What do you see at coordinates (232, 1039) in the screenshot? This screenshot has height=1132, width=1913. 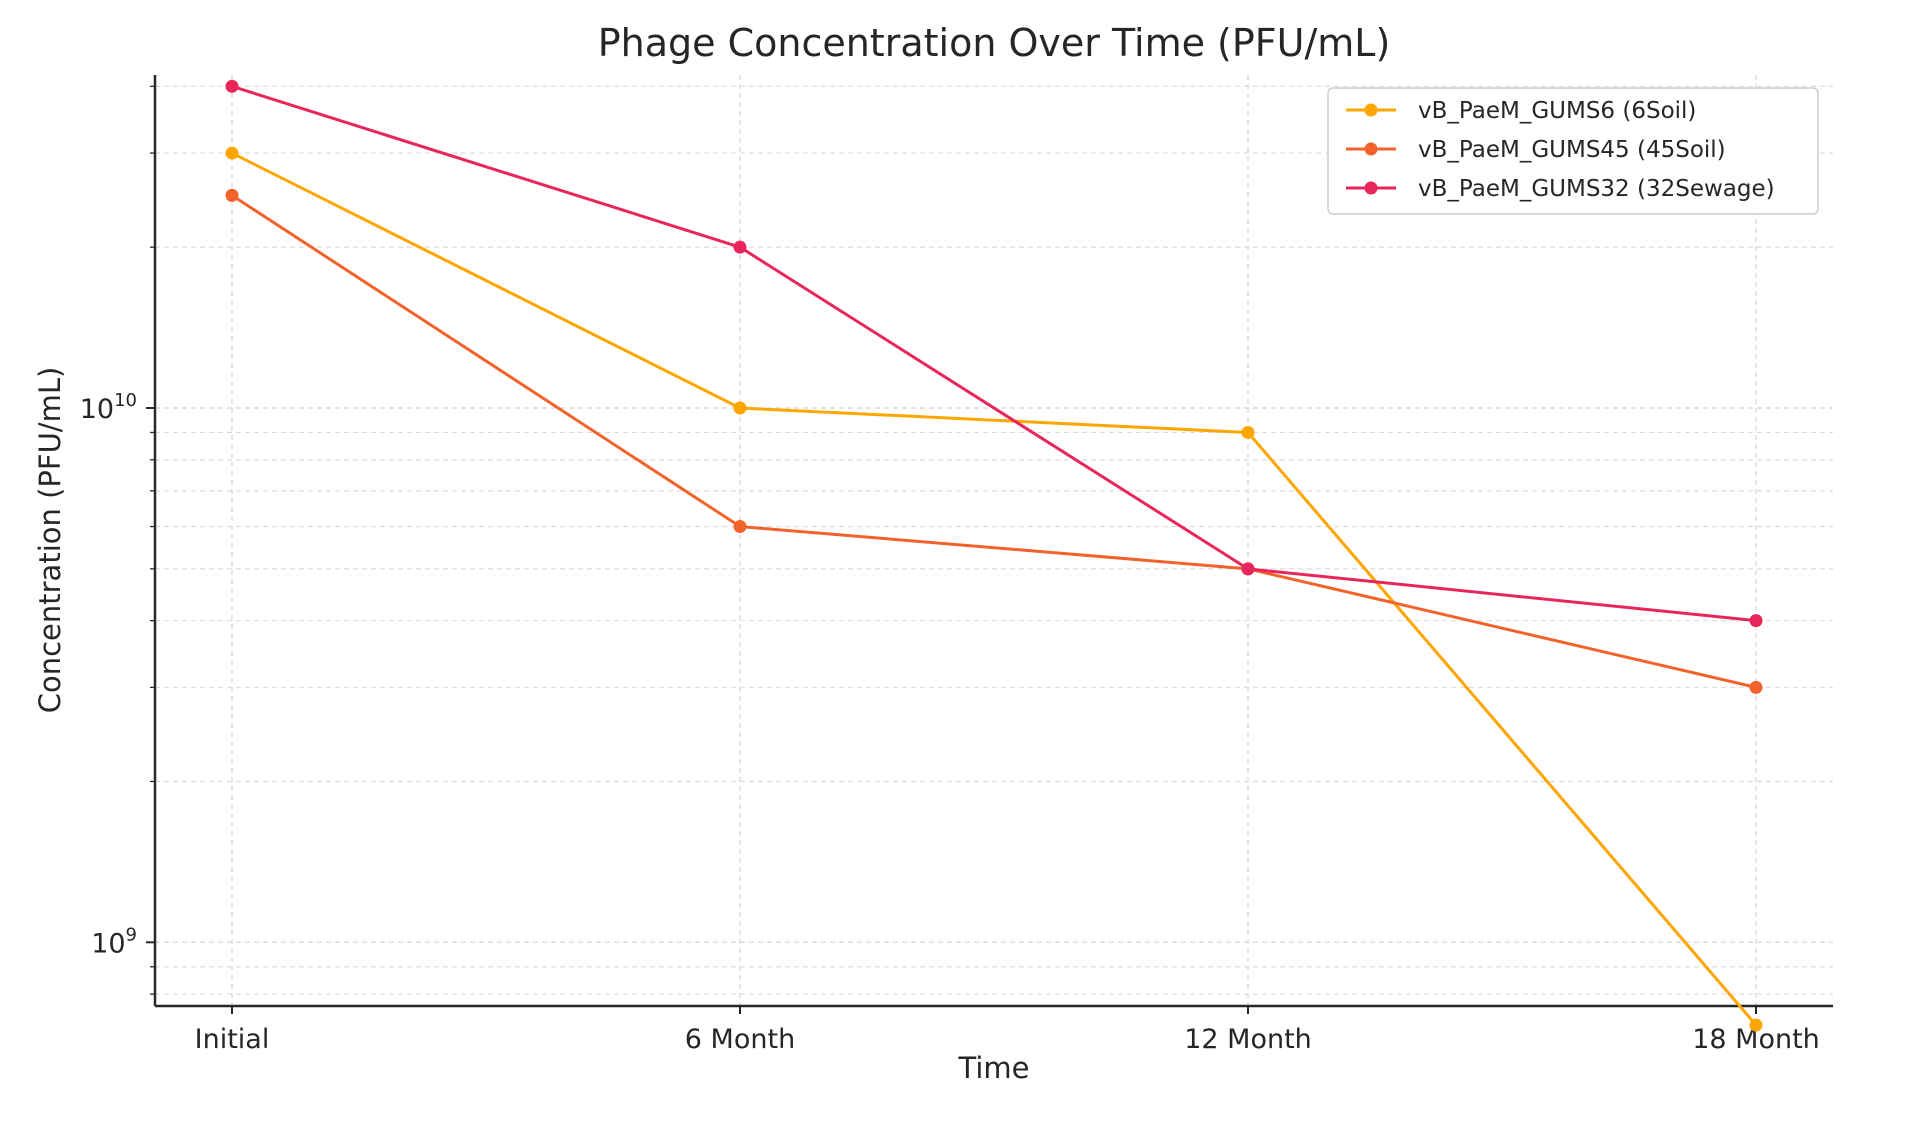 I see `x-tick-label: Initial` at bounding box center [232, 1039].